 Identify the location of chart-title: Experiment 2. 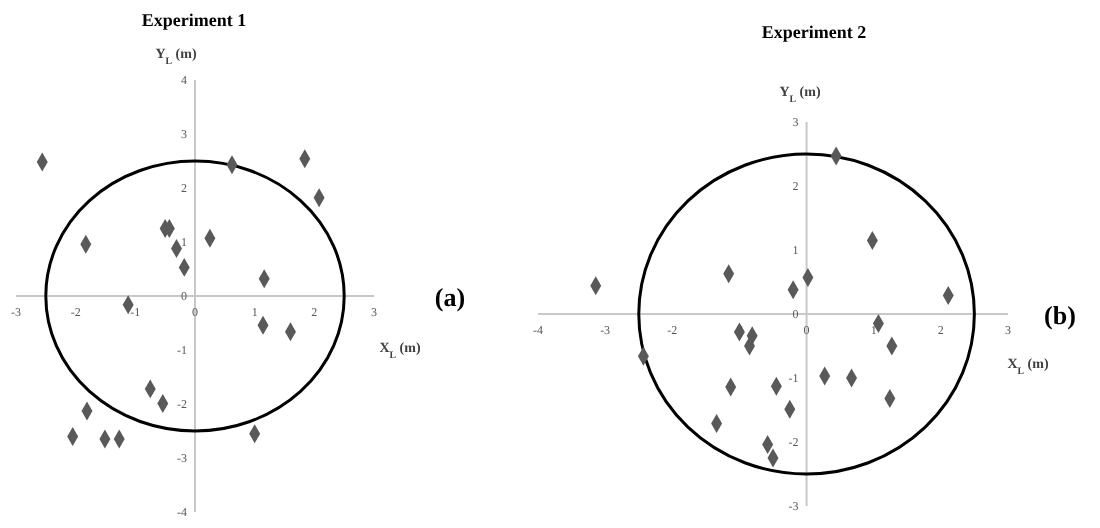
(814, 32).